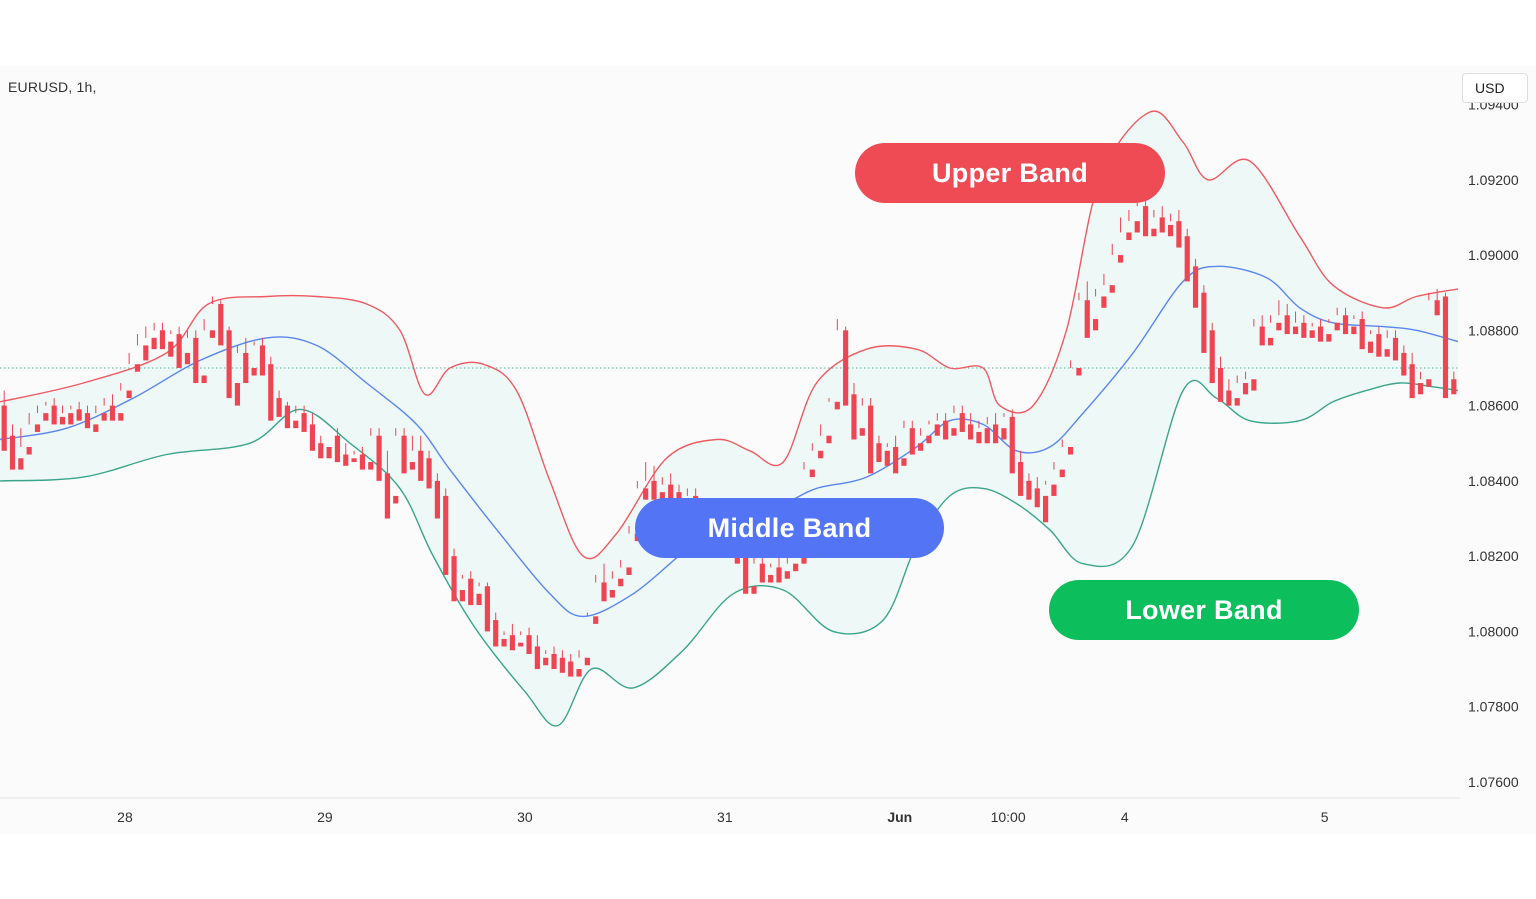  What do you see at coordinates (1493, 782) in the screenshot?
I see `price-tick-label: 1.07600` at bounding box center [1493, 782].